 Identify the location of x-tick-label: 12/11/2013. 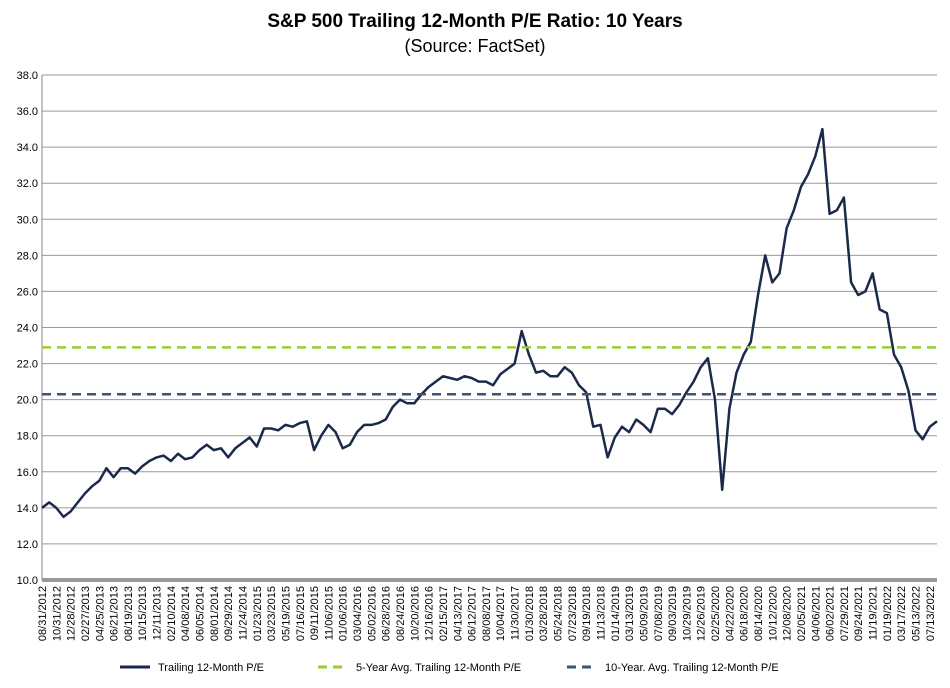
(158, 613).